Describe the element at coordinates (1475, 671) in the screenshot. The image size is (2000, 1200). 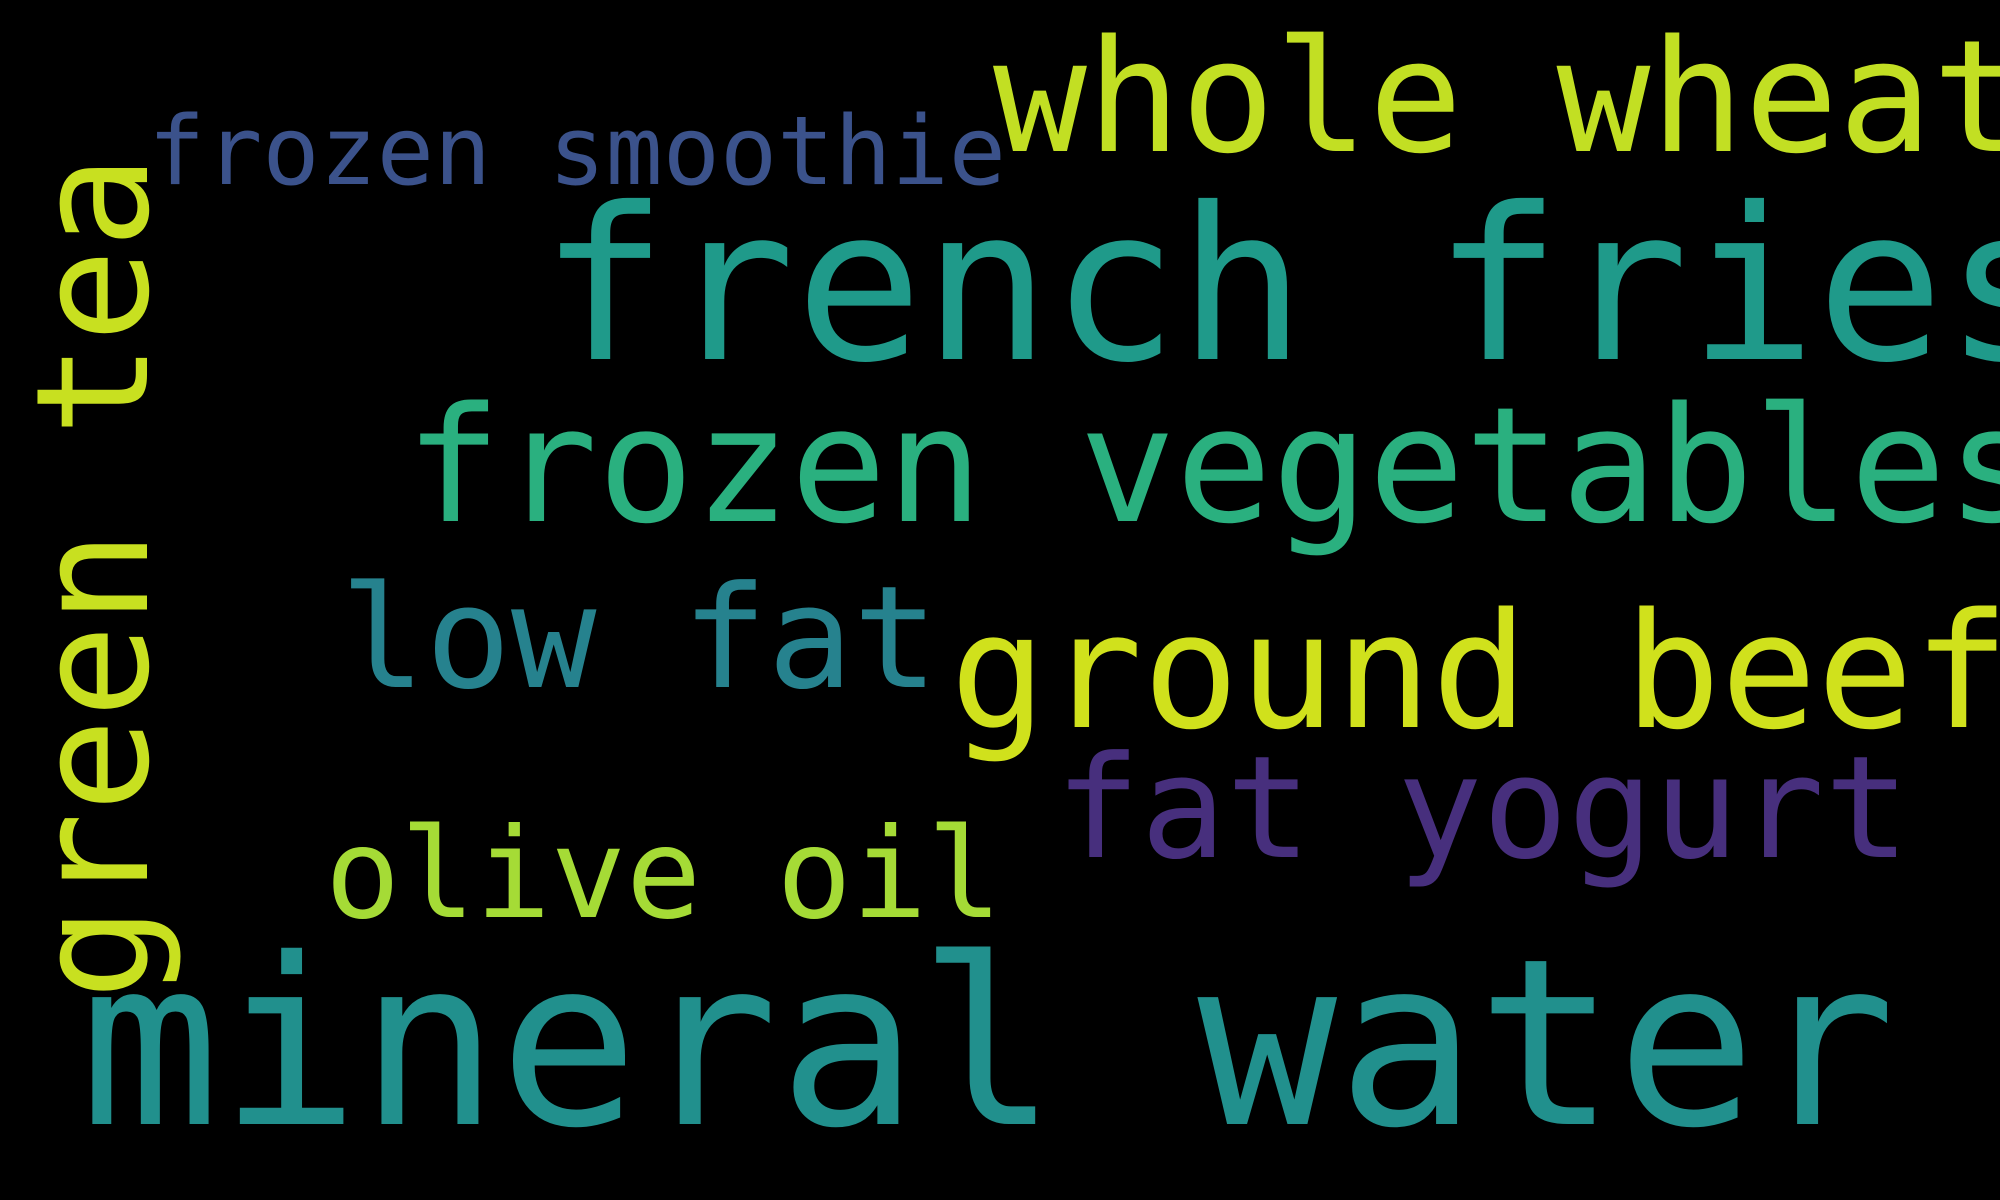
I see `word-ground-beef: ground beef` at that location.